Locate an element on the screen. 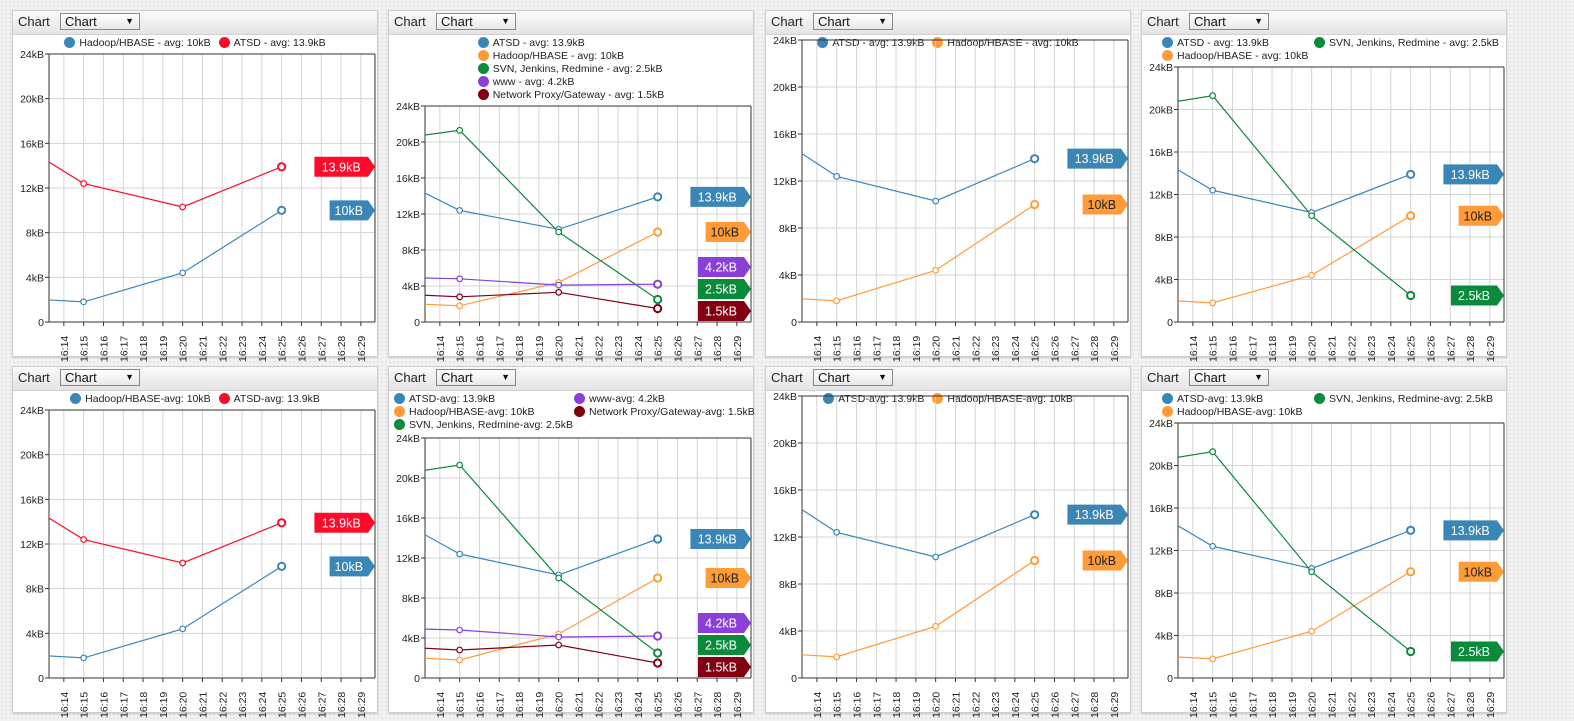  legend-item: www-avg: 4.2kB is located at coordinates (664, 398).